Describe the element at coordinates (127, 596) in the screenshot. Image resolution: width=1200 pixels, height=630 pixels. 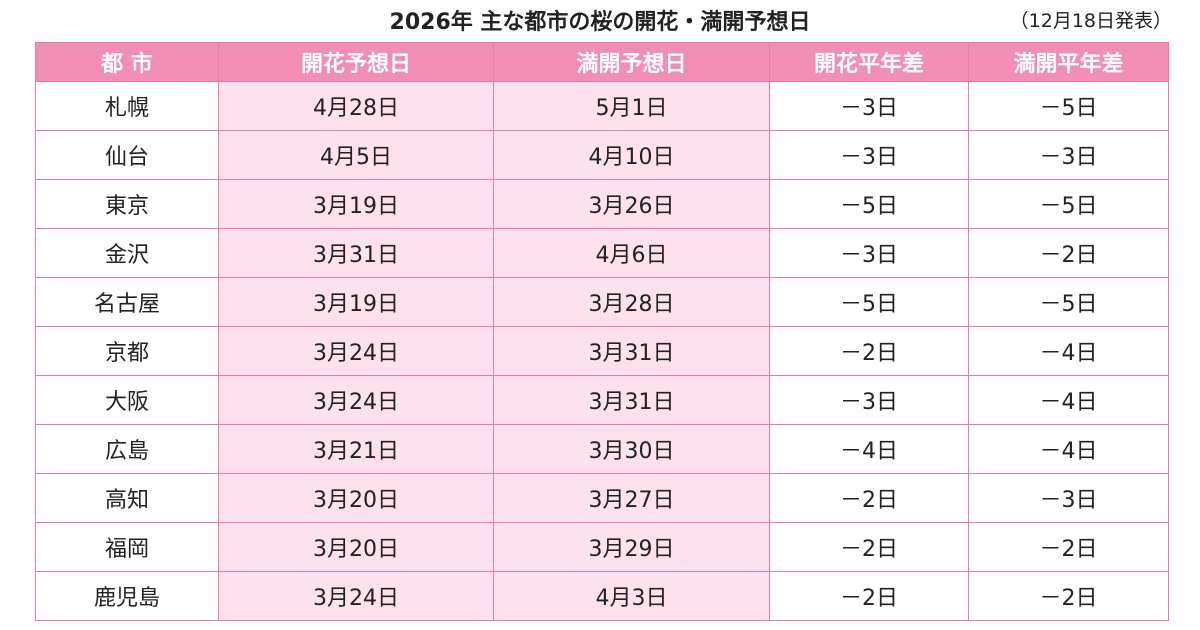
I see `cell-city: 鹿児島` at that location.